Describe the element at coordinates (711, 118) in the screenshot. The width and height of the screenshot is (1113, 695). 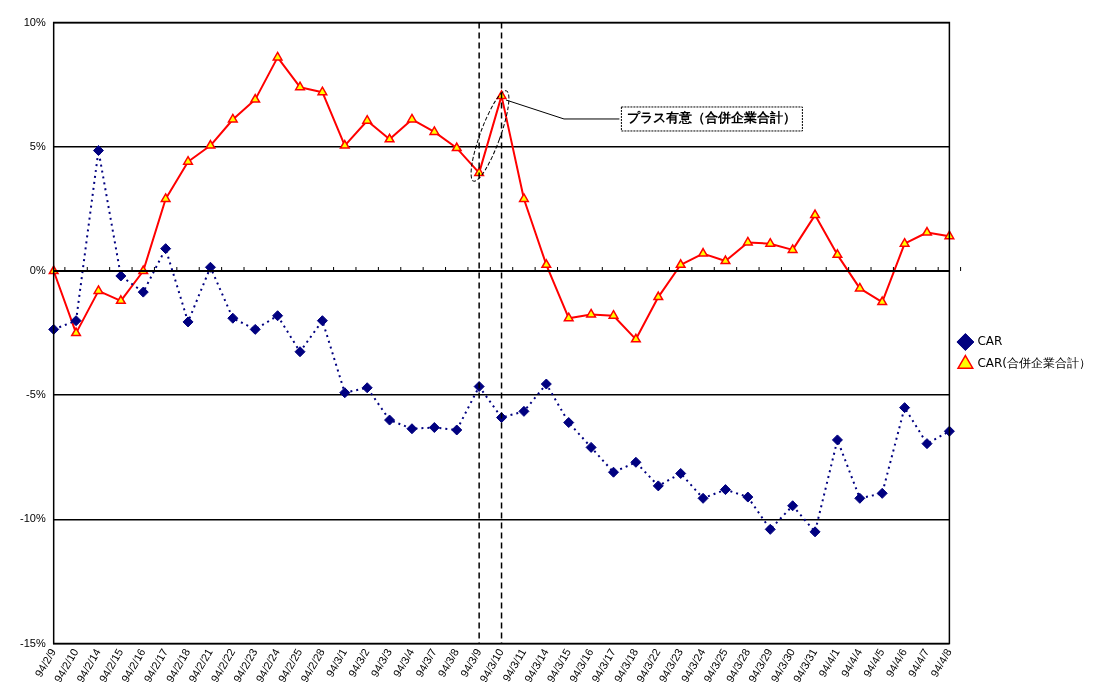
I see `annotation: プラス有意（合併企業合計）` at that location.